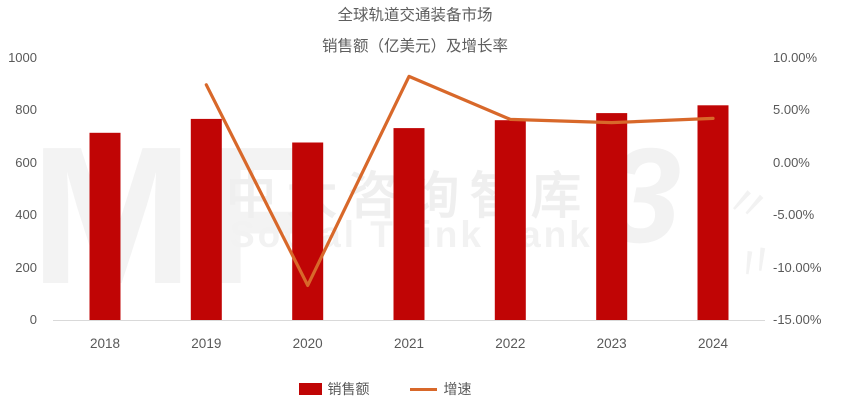 The image size is (842, 408). I want to click on bar-2022, so click(510, 220).